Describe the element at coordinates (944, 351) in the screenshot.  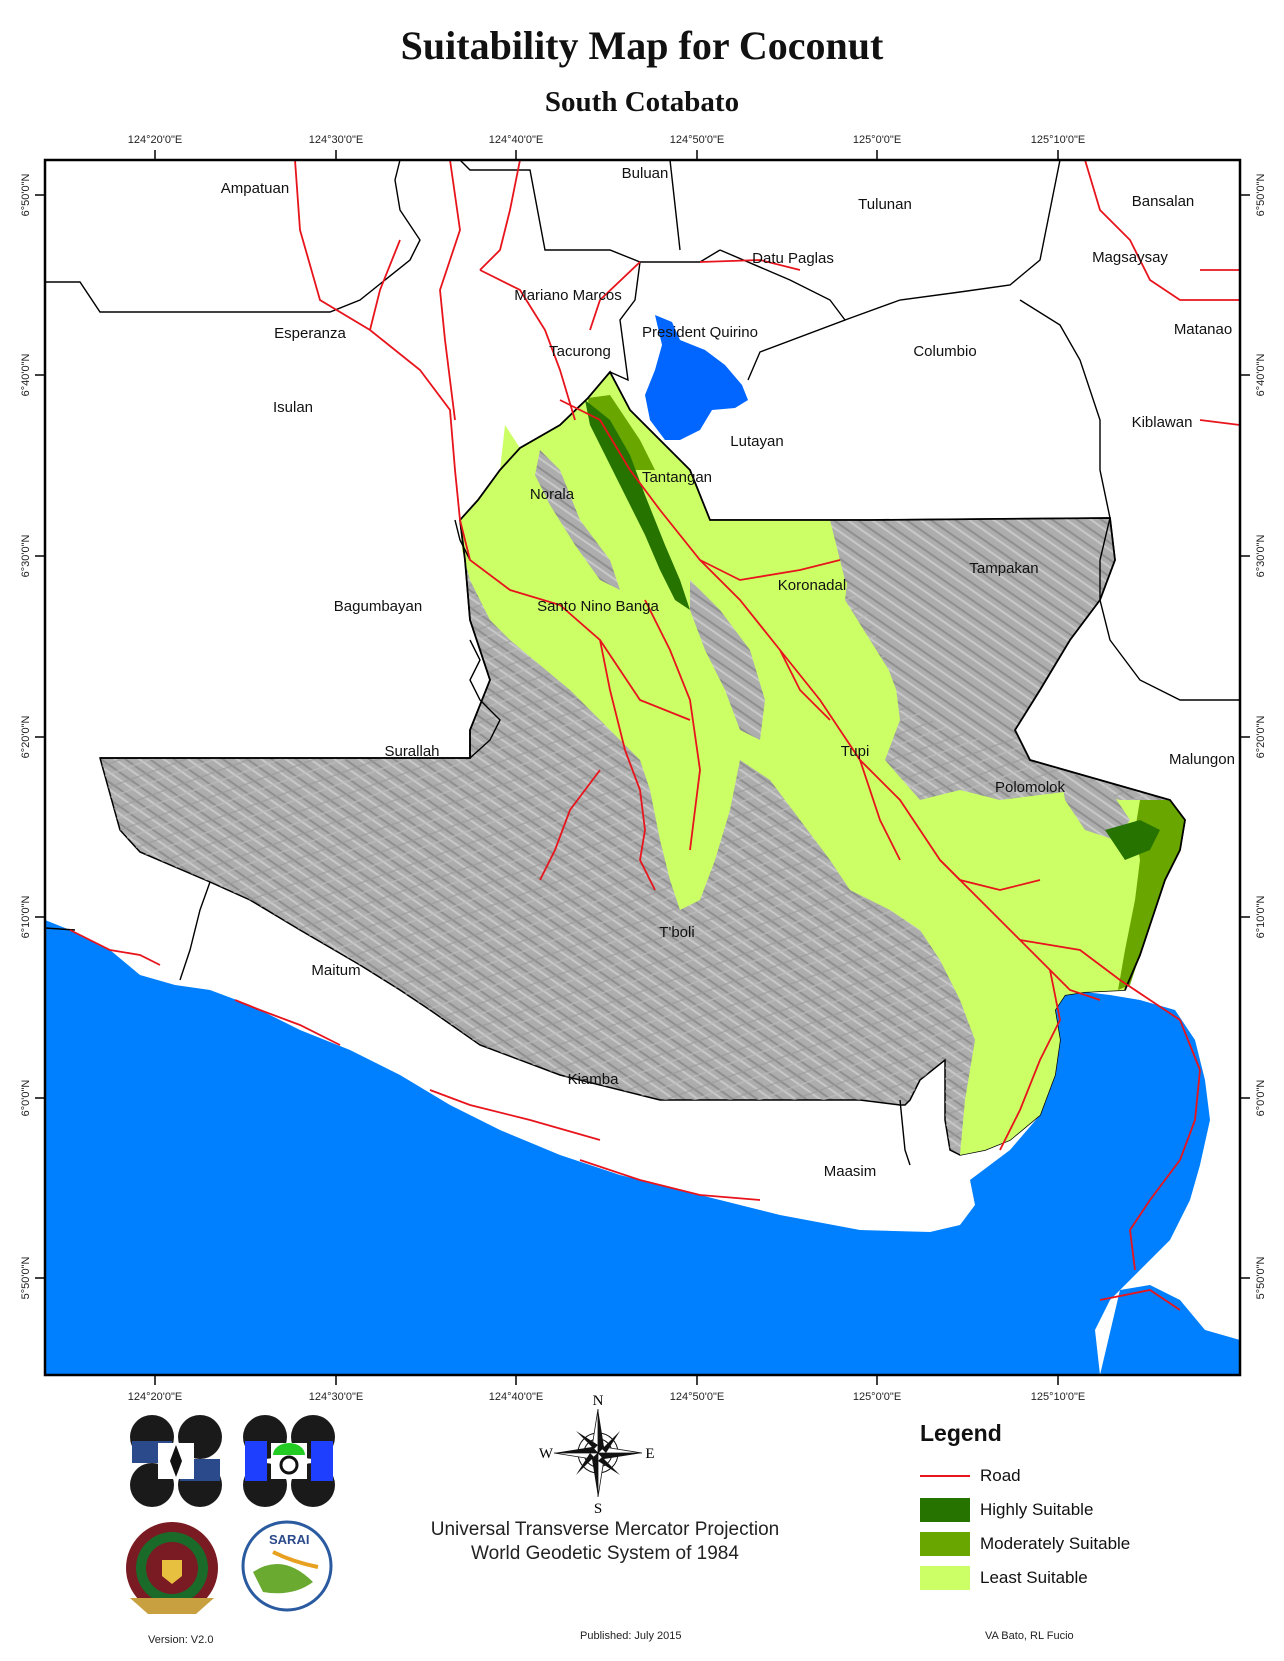
I see `place-columbio: Columbio` at that location.